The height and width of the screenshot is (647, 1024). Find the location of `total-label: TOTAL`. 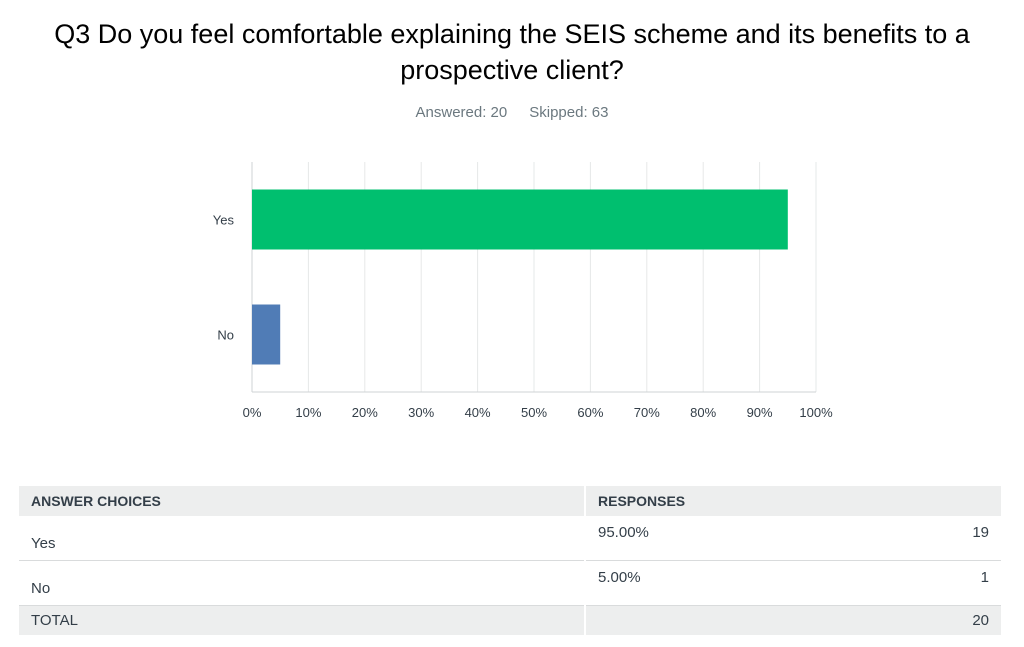

total-label: TOTAL is located at coordinates (302, 620).